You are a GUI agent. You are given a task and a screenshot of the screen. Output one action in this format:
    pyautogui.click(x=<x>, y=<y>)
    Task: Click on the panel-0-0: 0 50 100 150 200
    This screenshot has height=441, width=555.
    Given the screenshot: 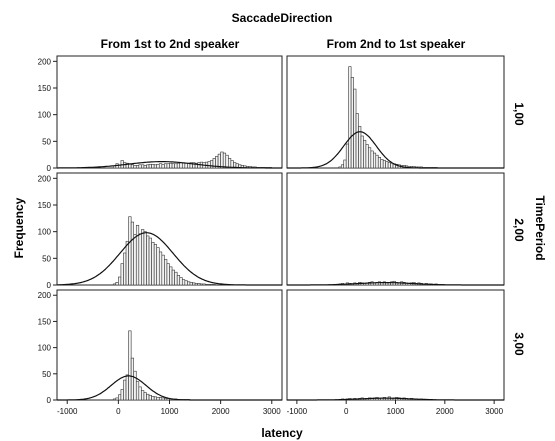 What is the action you would take?
    pyautogui.click(x=160, y=114)
    